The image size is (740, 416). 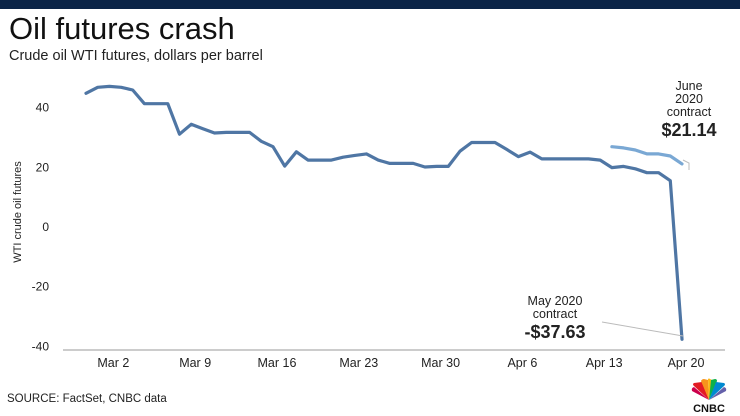 What do you see at coordinates (555, 314) in the screenshot?
I see `annotation-label-may: contract` at bounding box center [555, 314].